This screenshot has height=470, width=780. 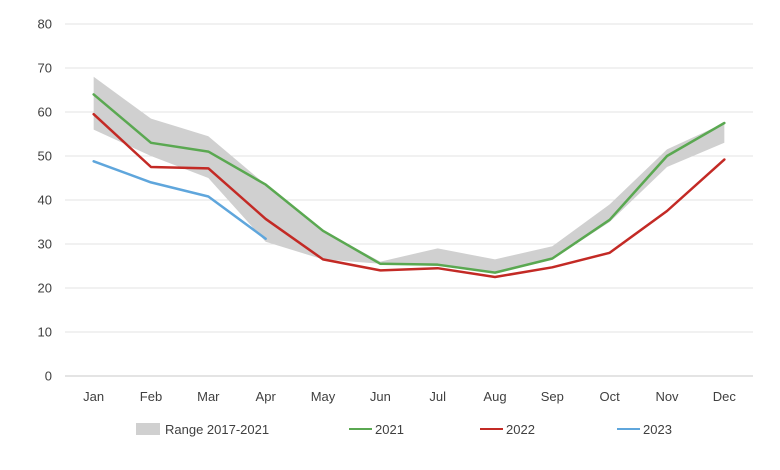 I want to click on x-tick-label: Jul, so click(x=437, y=396).